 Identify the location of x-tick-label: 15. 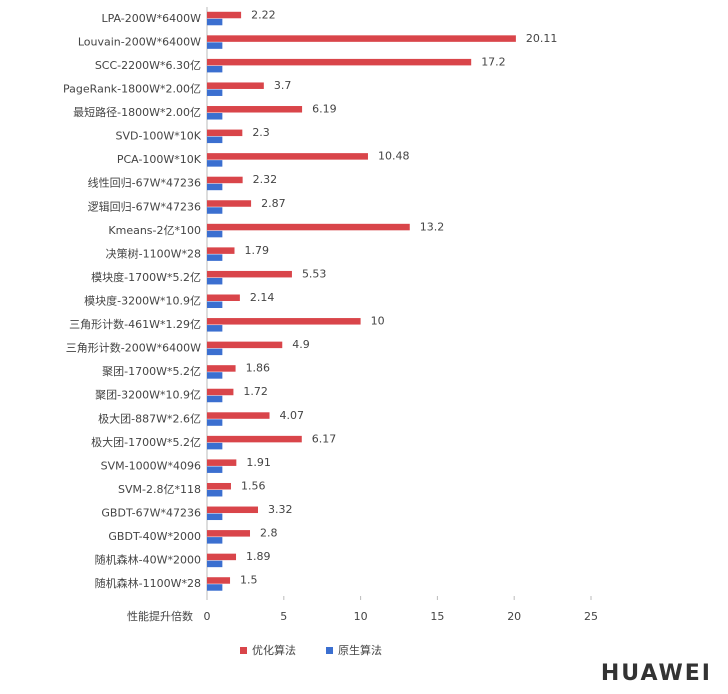
(437, 616).